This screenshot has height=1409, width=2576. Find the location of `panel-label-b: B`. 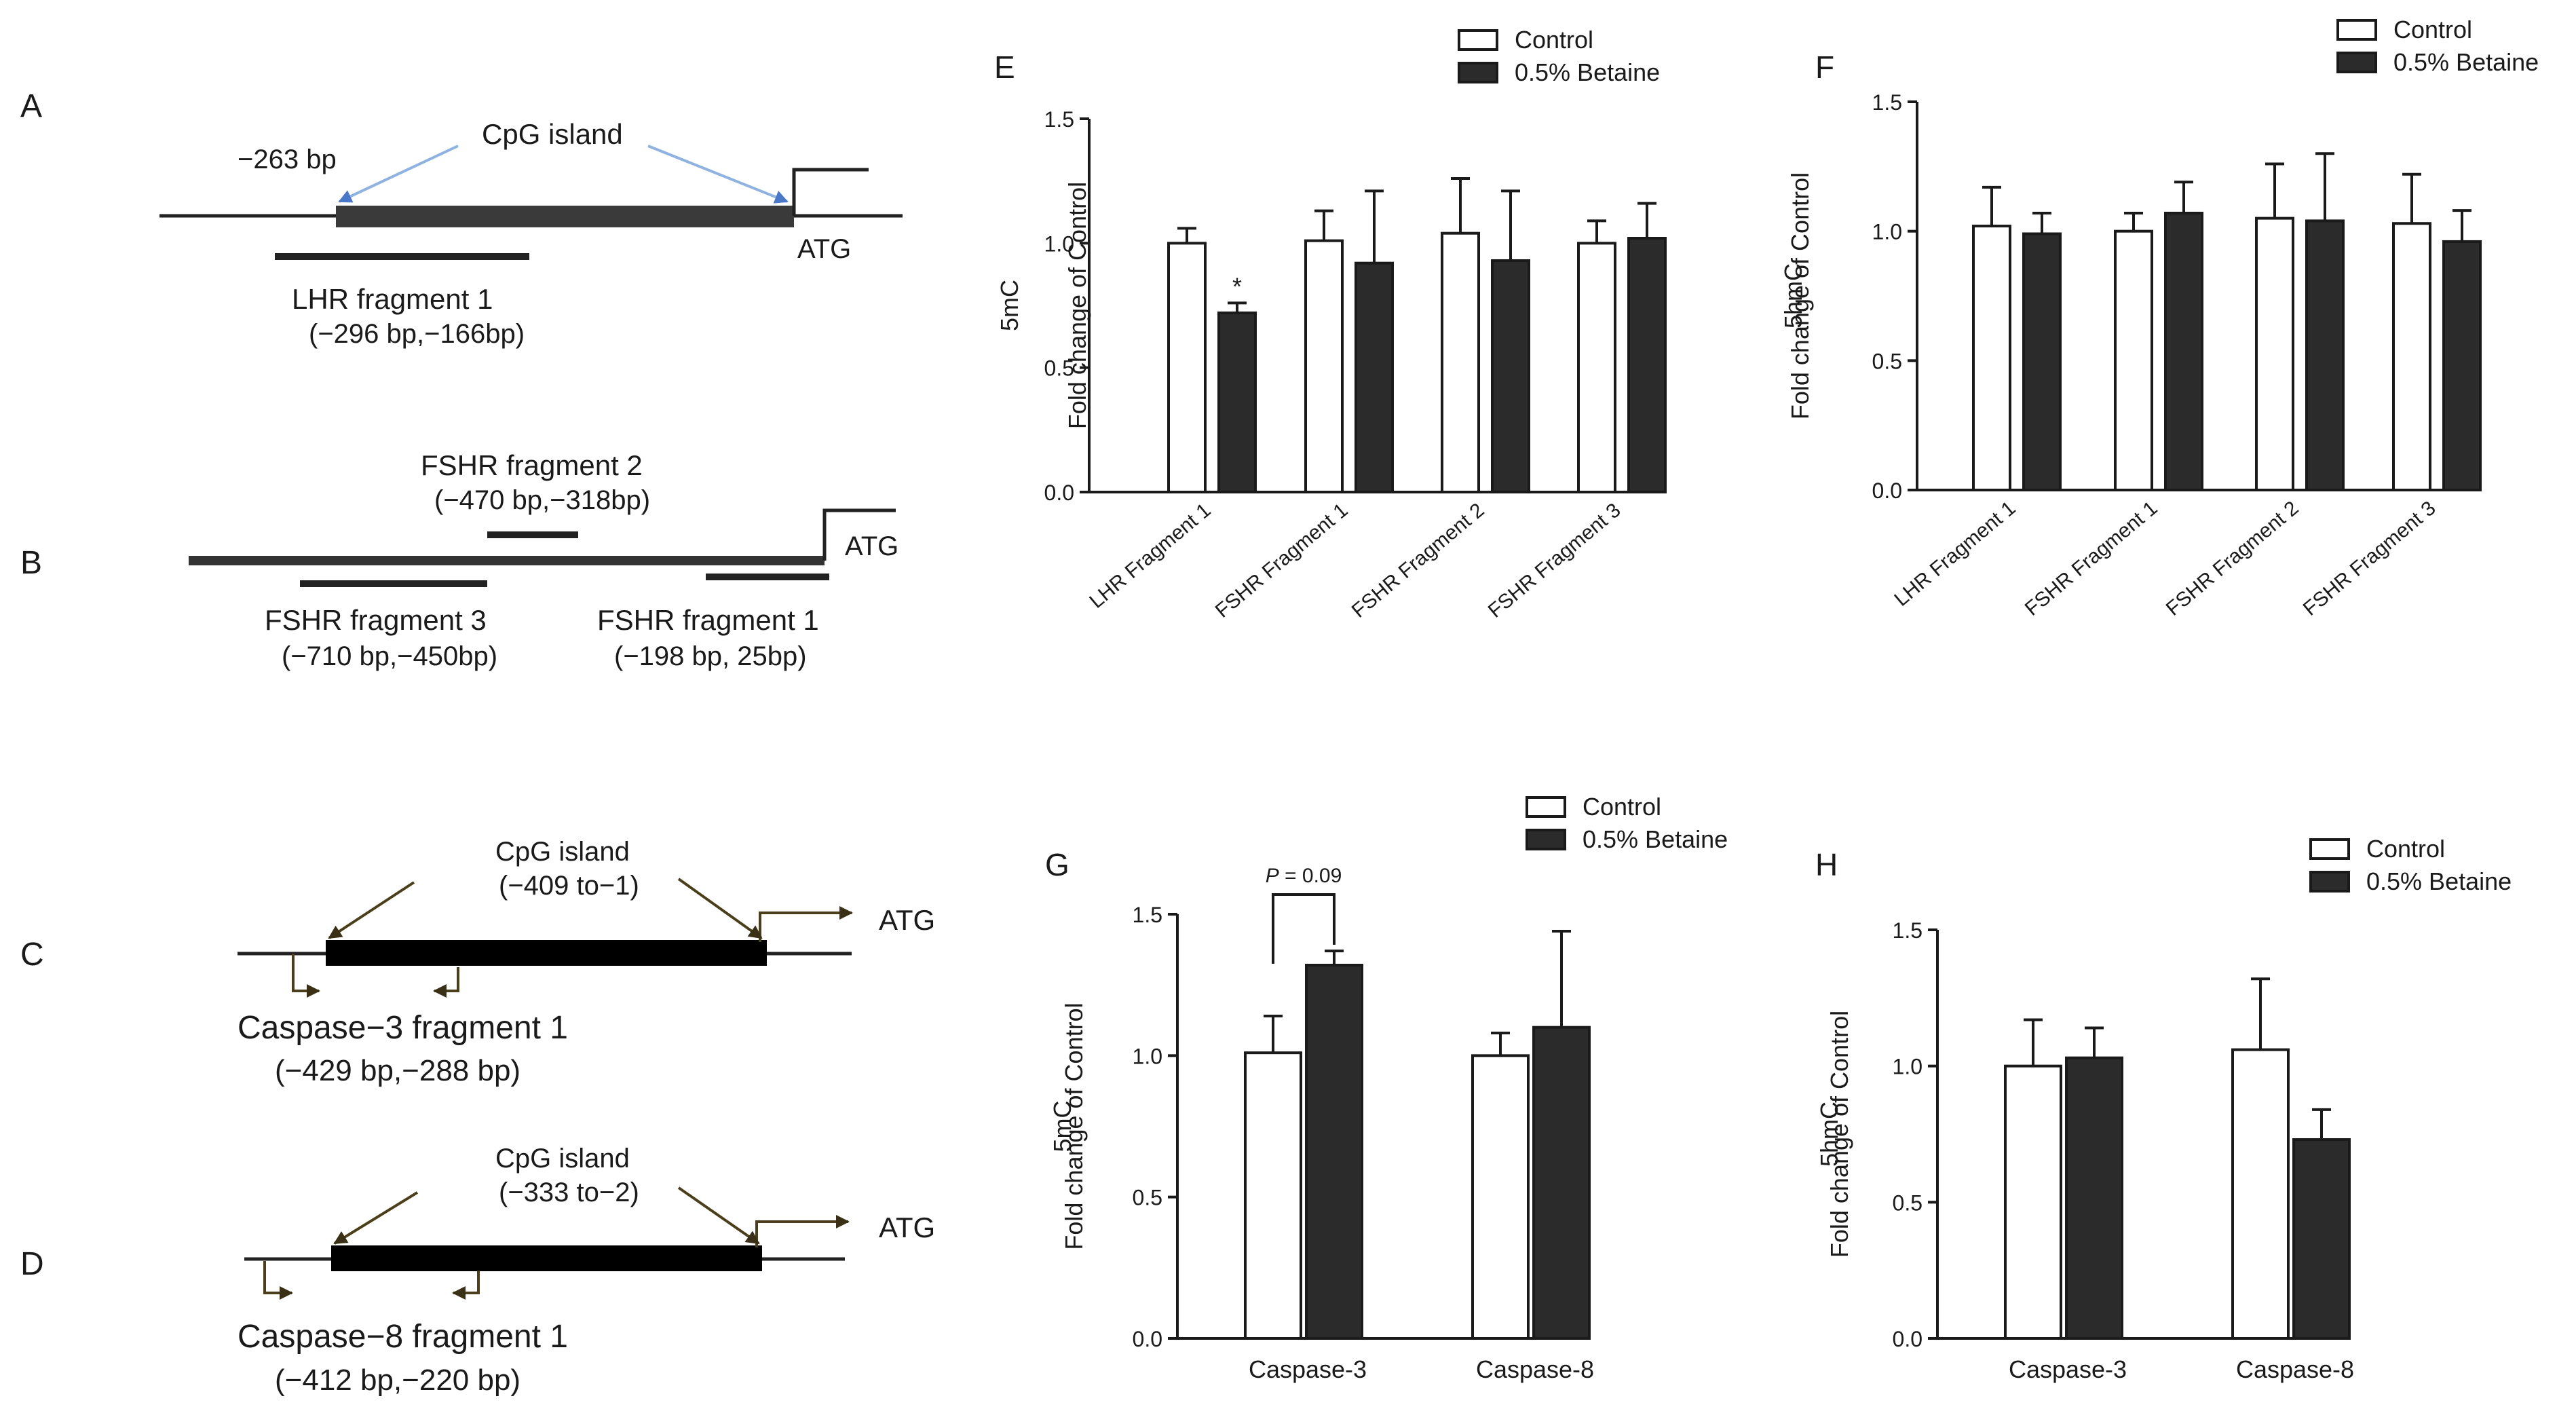

panel-label-b: B is located at coordinates (31, 563).